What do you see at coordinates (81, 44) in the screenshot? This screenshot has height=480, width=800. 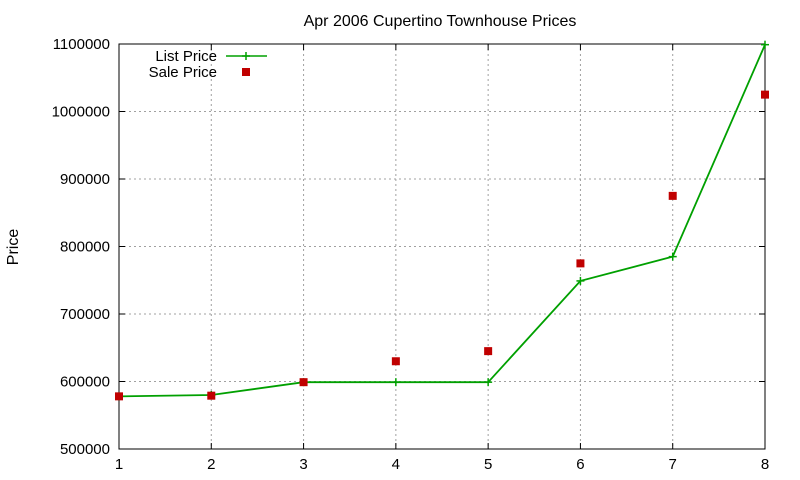 I see `y-tick-label: 1100000` at bounding box center [81, 44].